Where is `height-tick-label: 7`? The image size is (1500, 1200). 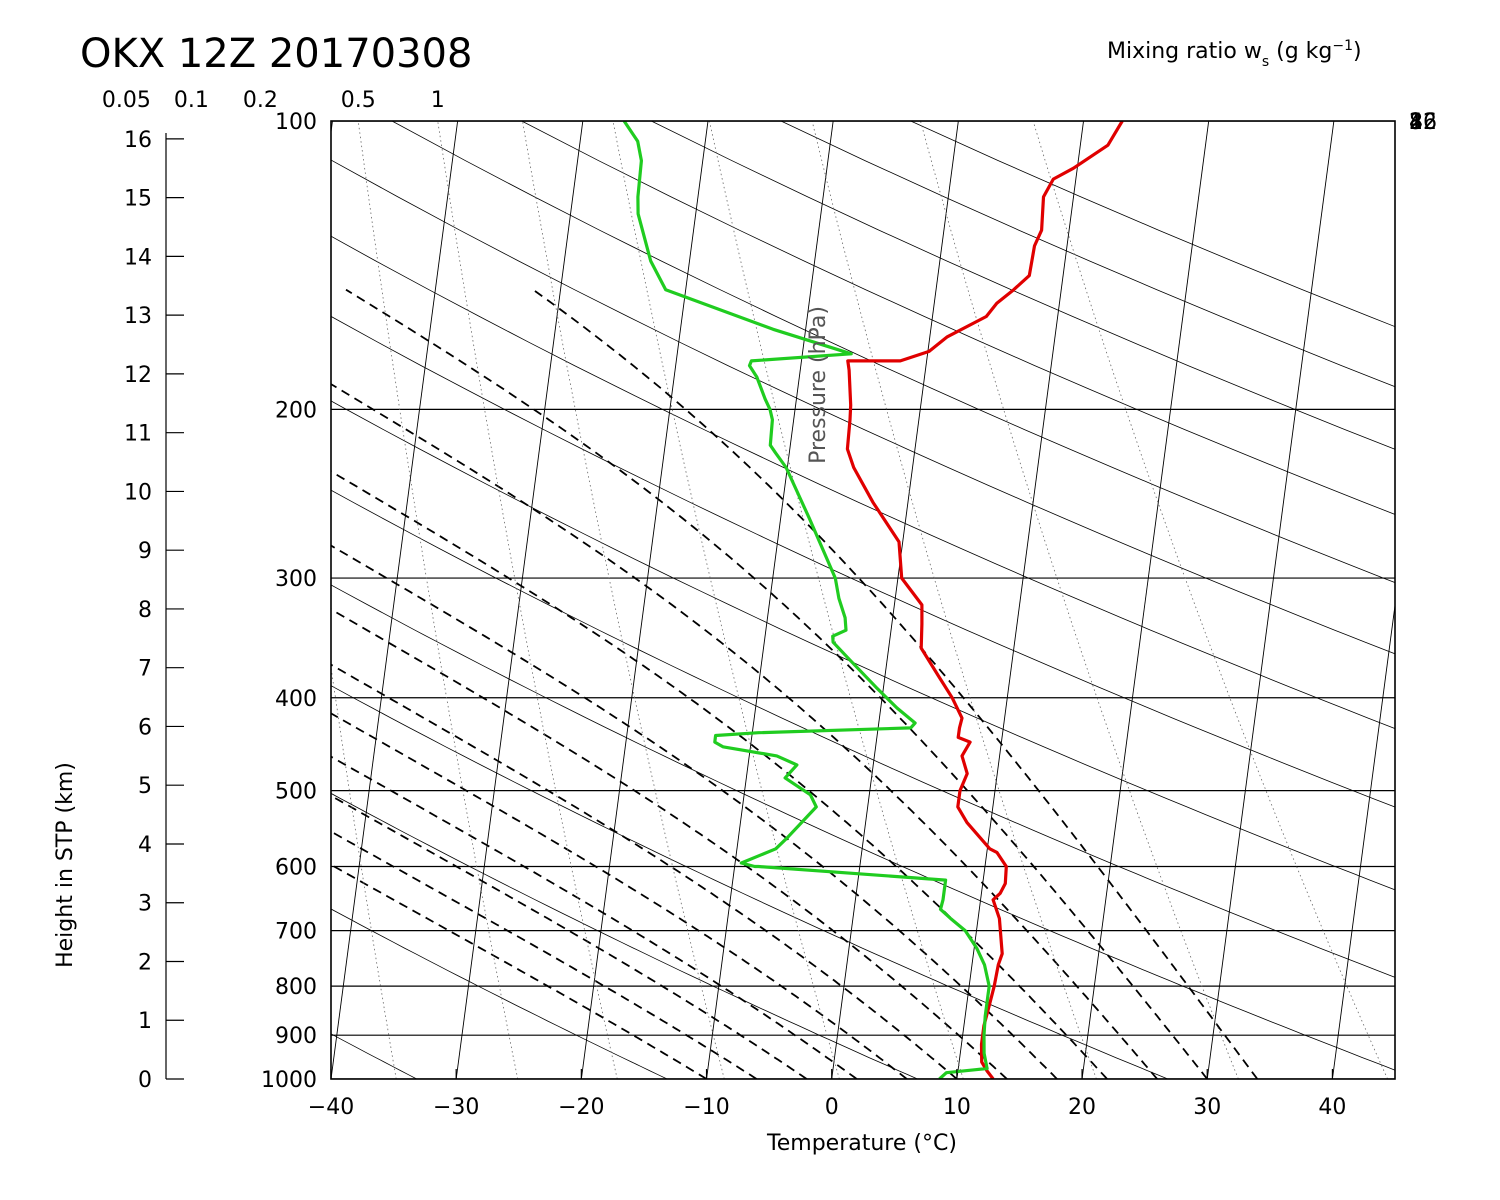 height-tick-label: 7 is located at coordinates (145, 669).